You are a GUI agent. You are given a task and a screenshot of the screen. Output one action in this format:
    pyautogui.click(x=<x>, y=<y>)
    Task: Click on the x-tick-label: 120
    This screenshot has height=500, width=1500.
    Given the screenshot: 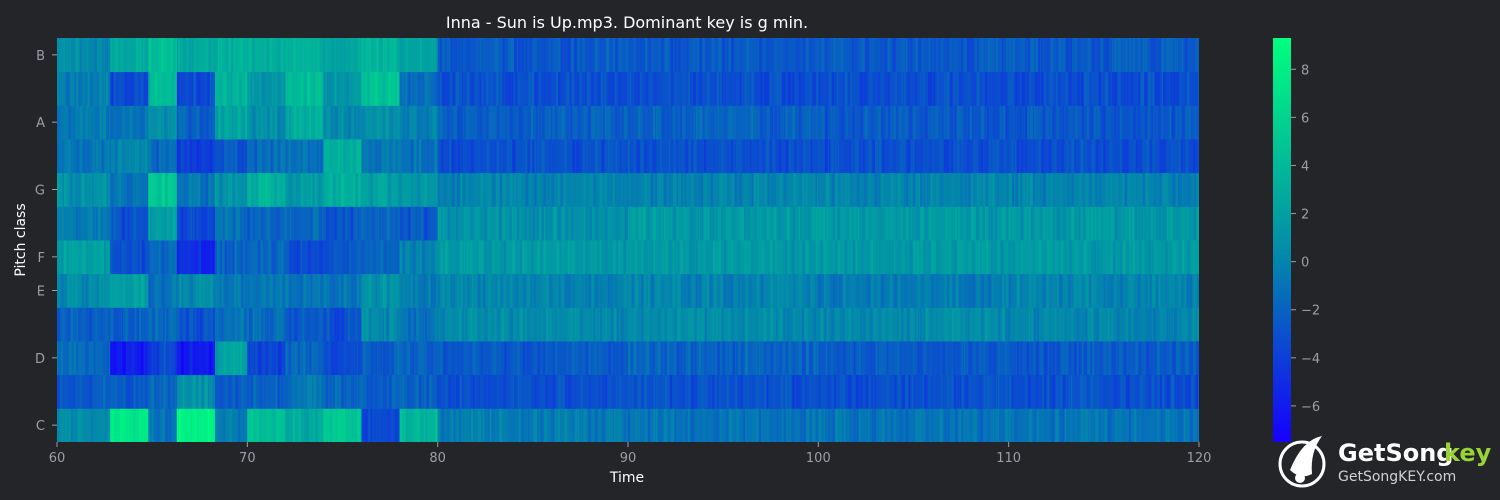 What is the action you would take?
    pyautogui.click(x=1199, y=458)
    